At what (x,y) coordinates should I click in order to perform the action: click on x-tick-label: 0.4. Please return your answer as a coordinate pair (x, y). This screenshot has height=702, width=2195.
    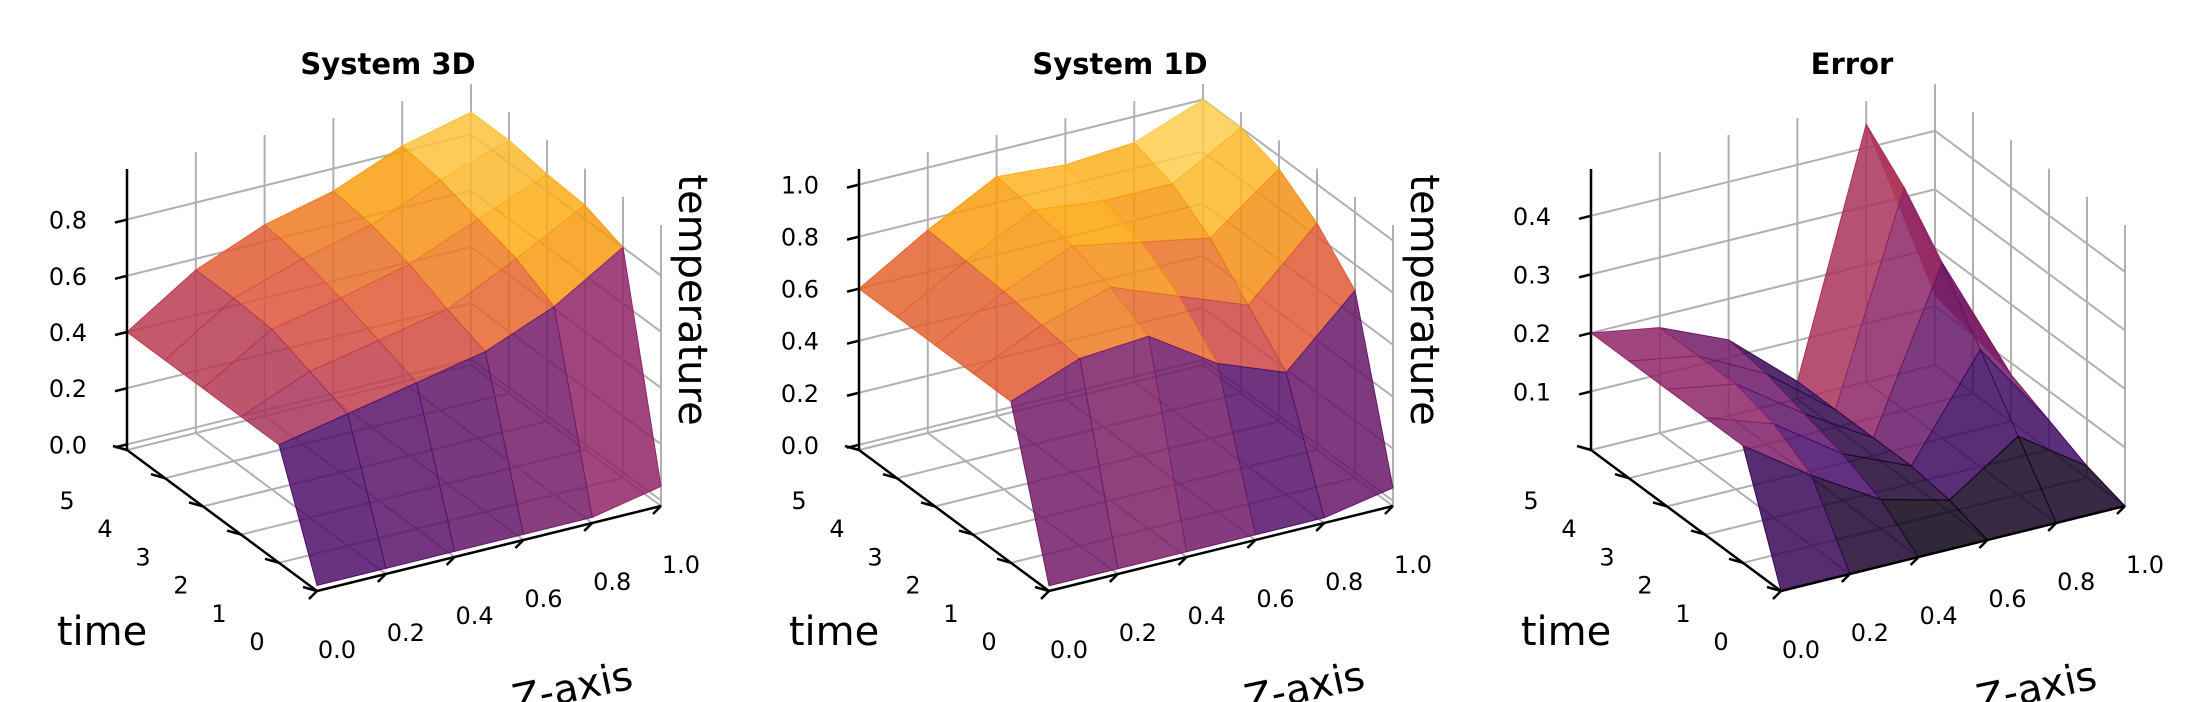
    Looking at the image, I should click on (1207, 616).